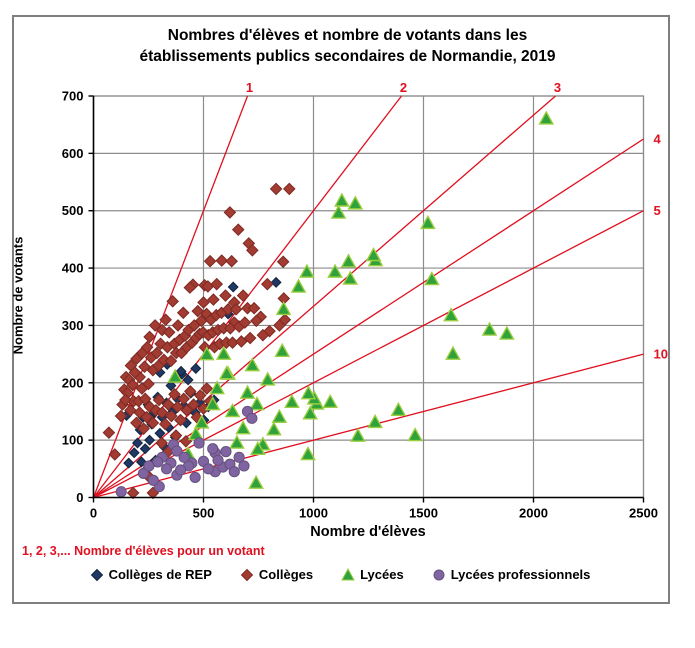 The image size is (695, 648). Describe the element at coordinates (657, 210) in the screenshot. I see `ratio-line-label: 5` at that location.